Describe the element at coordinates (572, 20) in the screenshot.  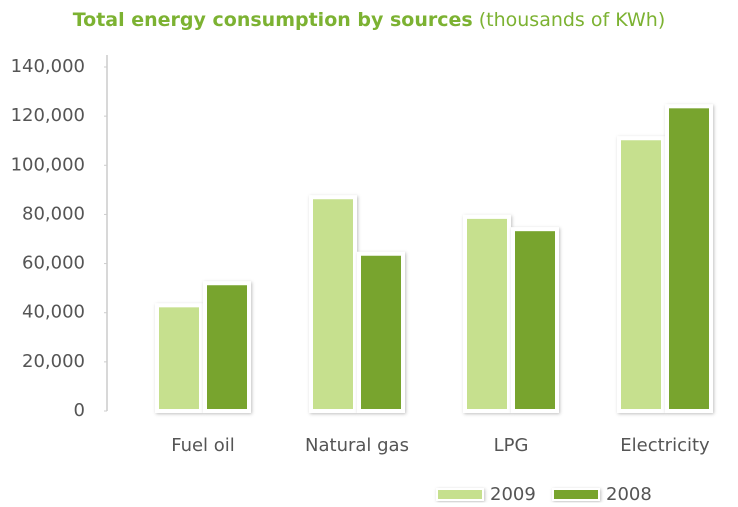
I see `chart-subtitle: (thousands of KWh)` at that location.